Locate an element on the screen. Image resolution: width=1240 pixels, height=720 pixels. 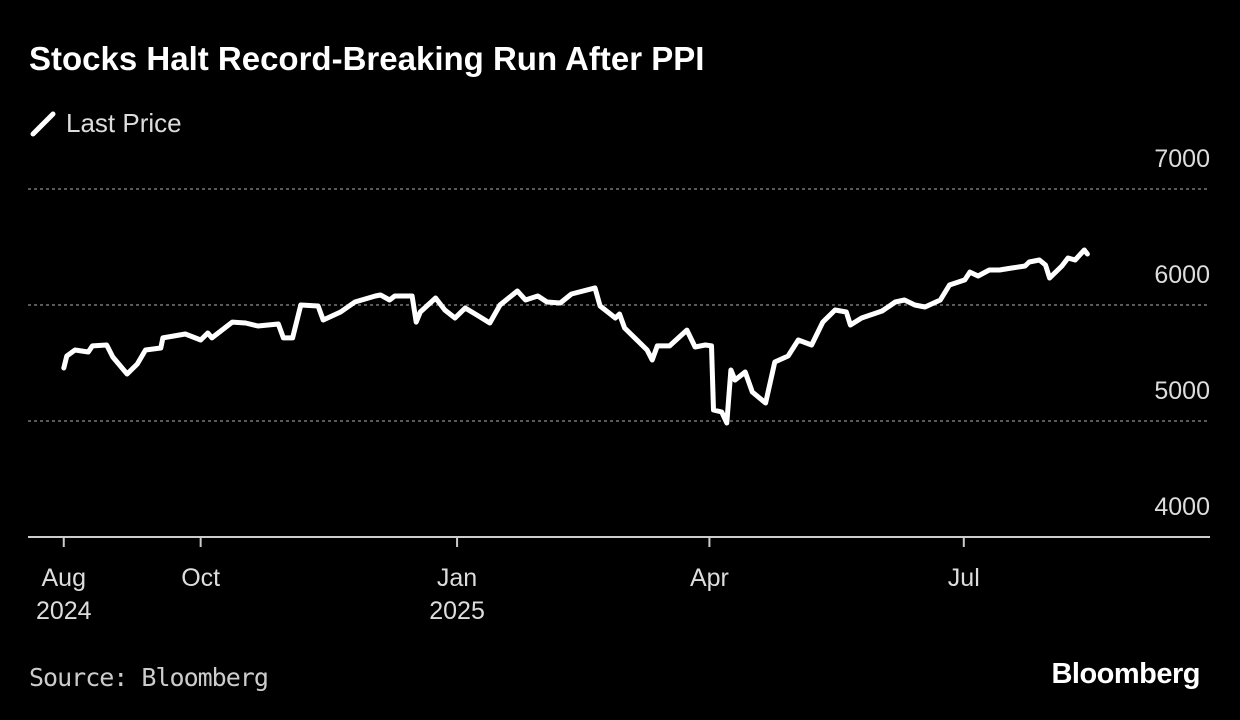
y-tick-label: 6000 is located at coordinates (1182, 275).